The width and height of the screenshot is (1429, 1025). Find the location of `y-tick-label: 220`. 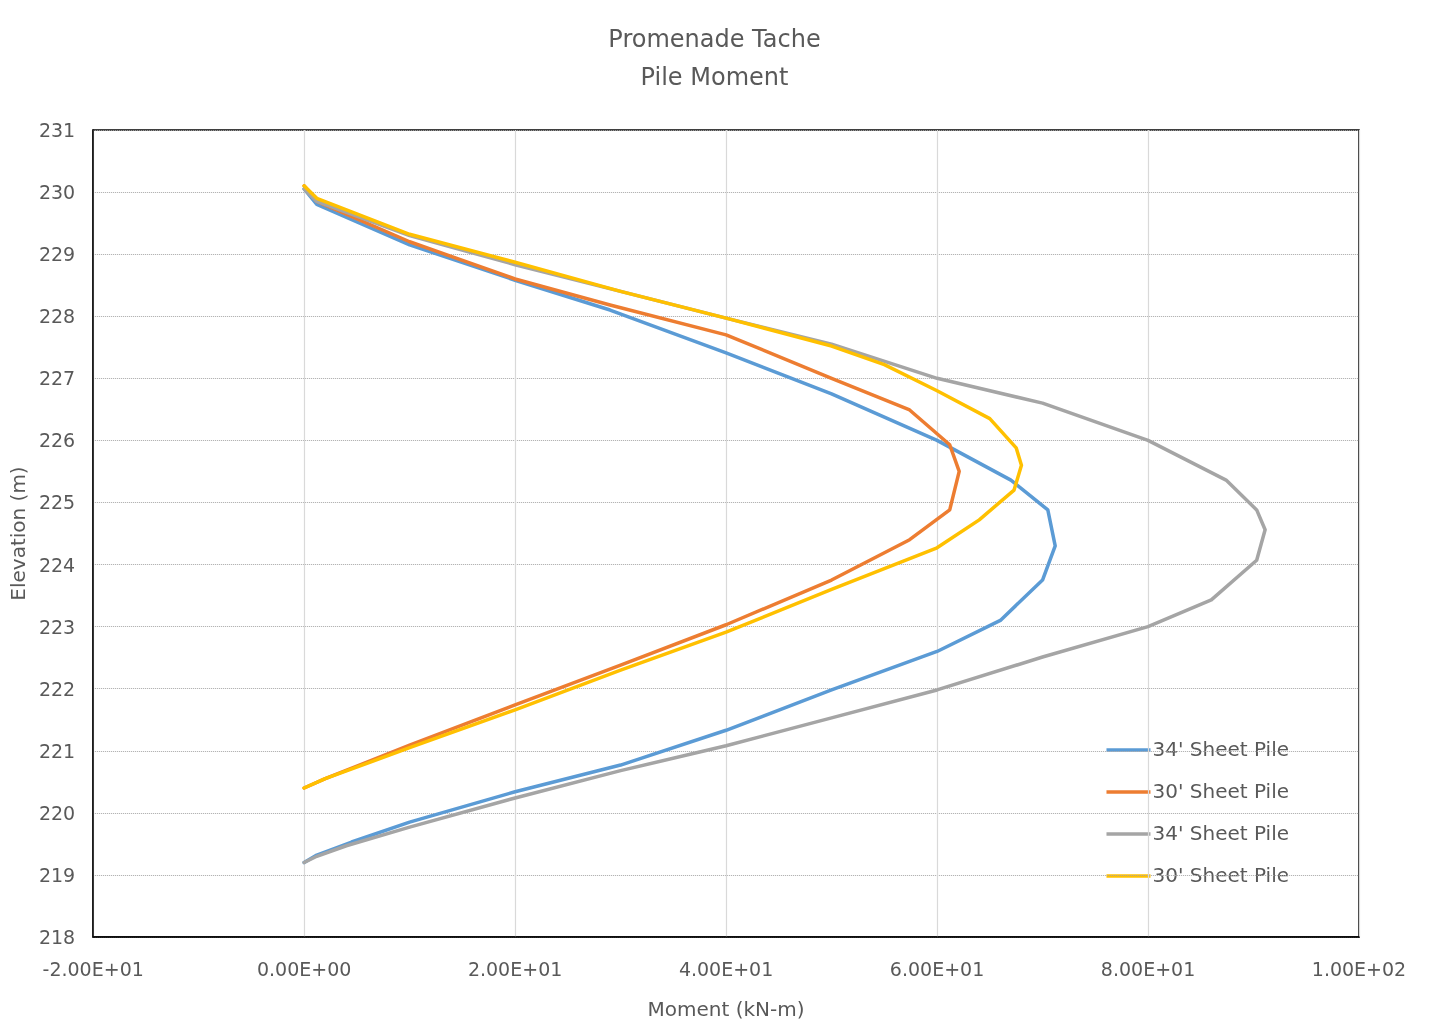

y-tick-label: 220 is located at coordinates (57, 812).